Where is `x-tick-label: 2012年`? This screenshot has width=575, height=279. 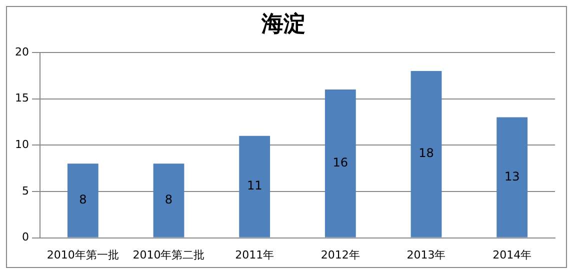
x-tick-label: 2012年 is located at coordinates (340, 255).